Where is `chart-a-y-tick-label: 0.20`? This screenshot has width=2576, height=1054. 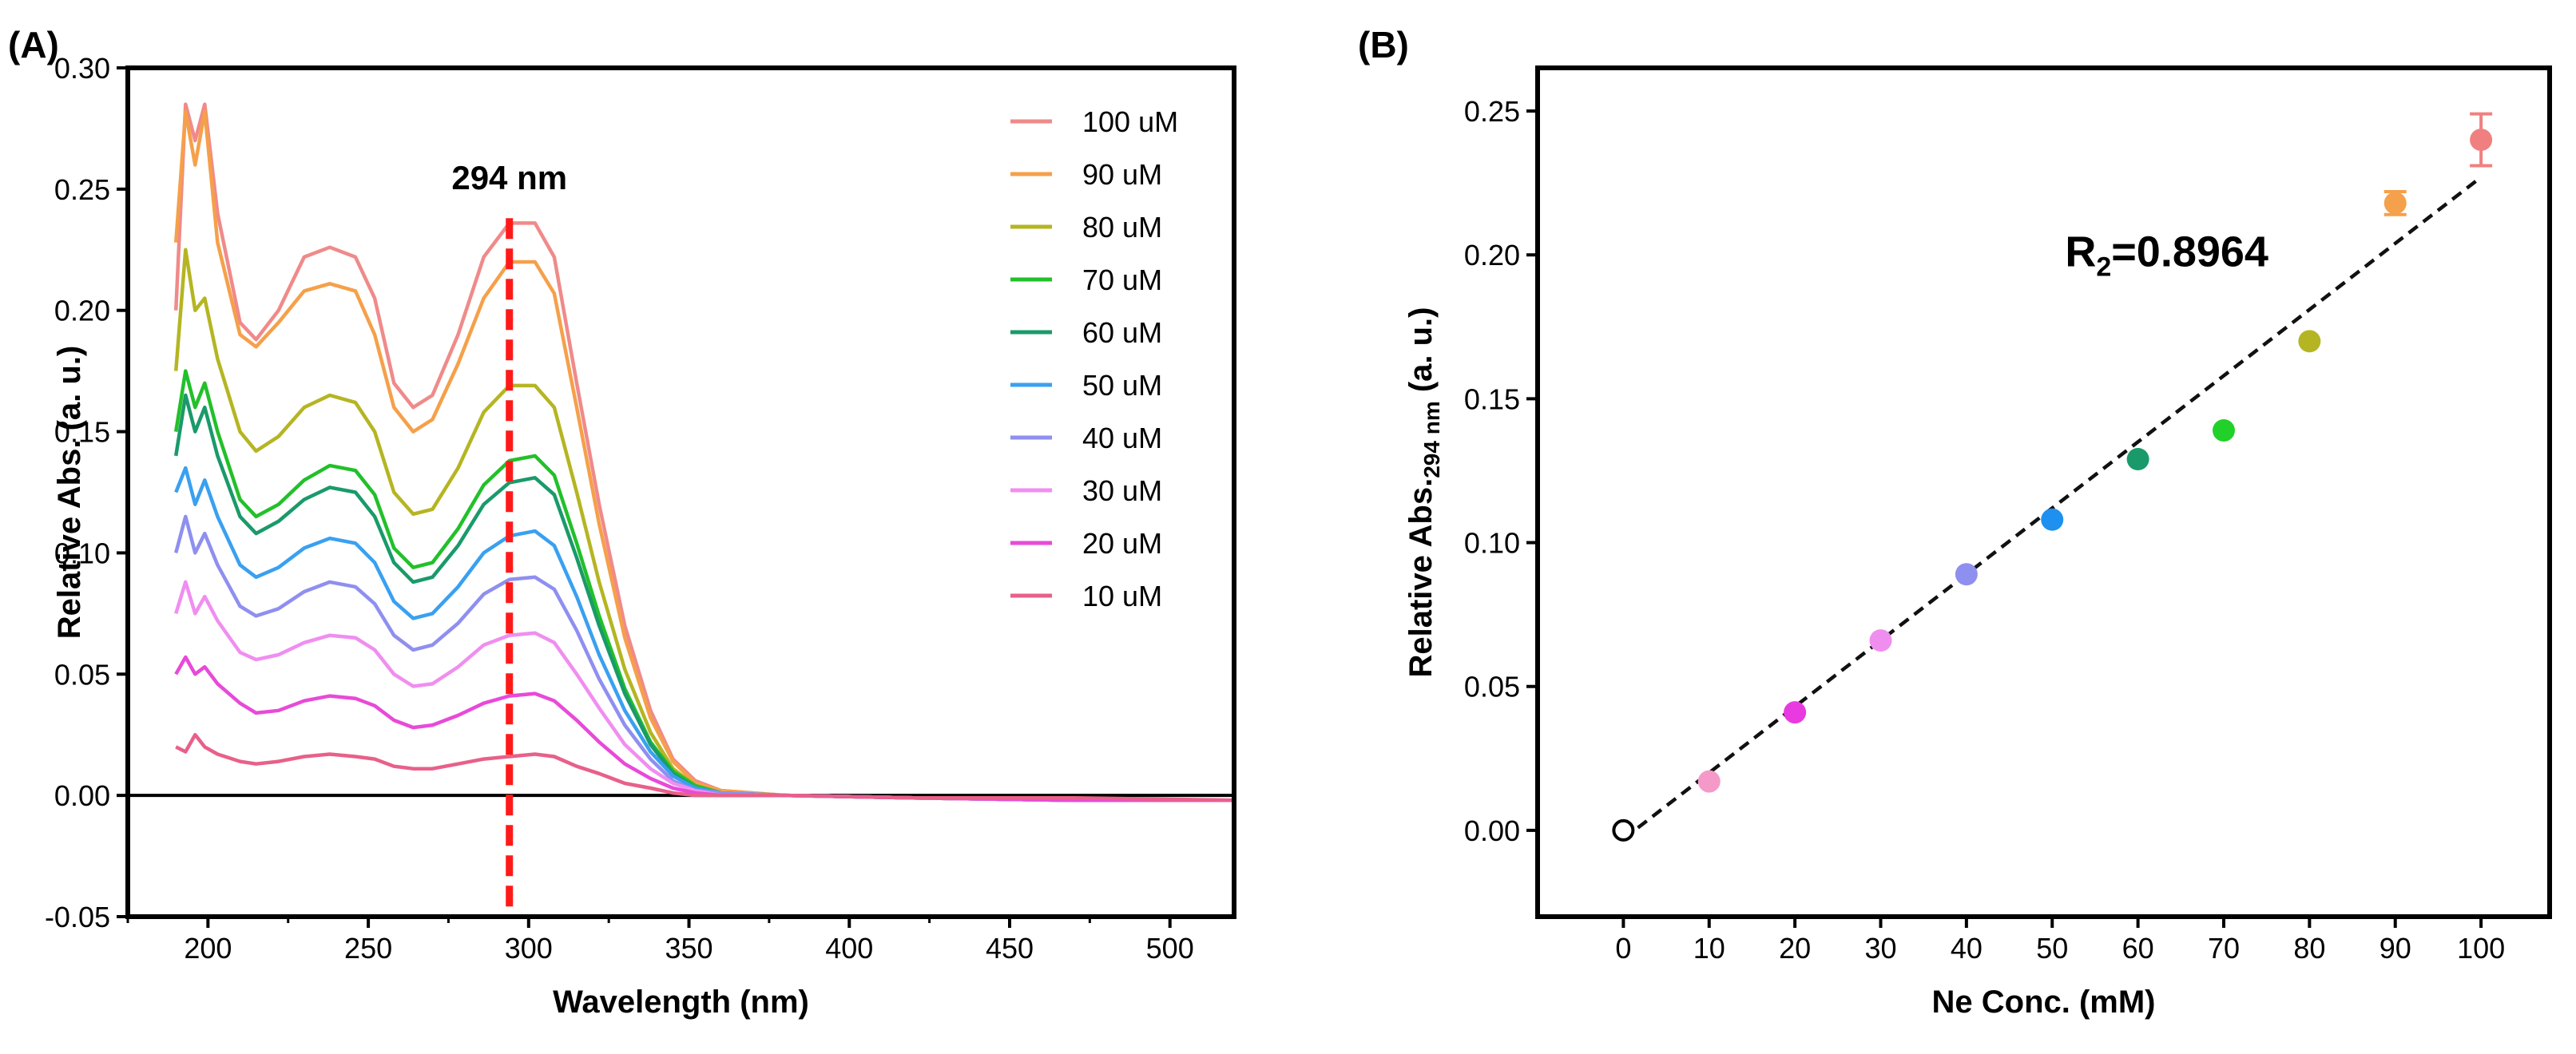 chart-a-y-tick-label: 0.20 is located at coordinates (82, 311).